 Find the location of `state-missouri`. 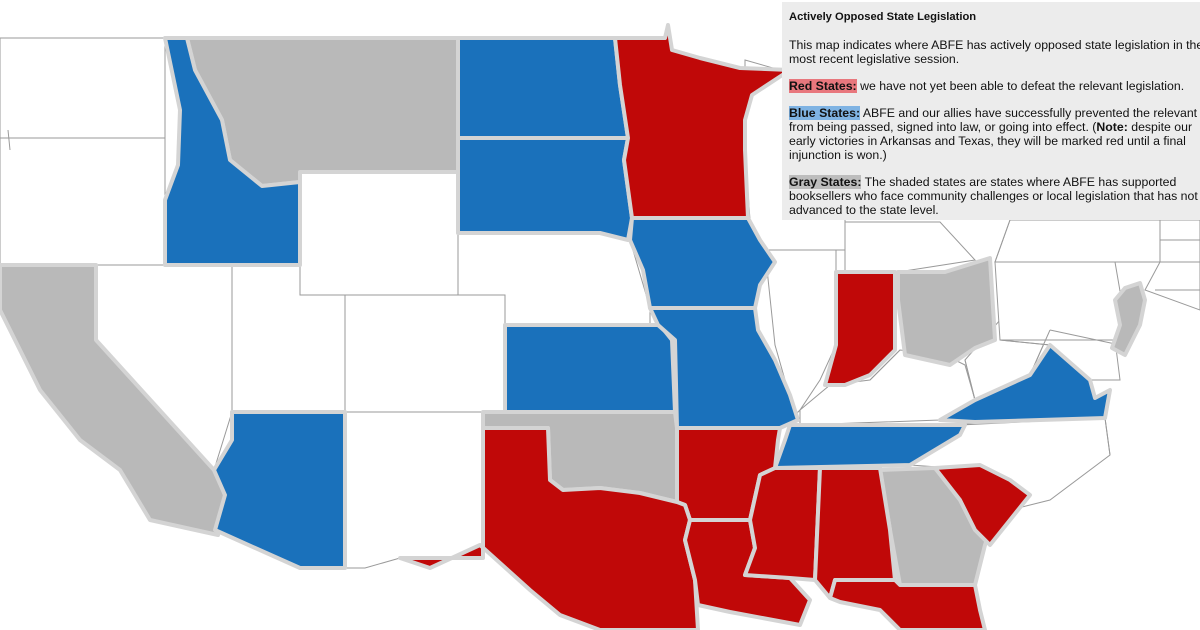

state-missouri is located at coordinates (724, 368).